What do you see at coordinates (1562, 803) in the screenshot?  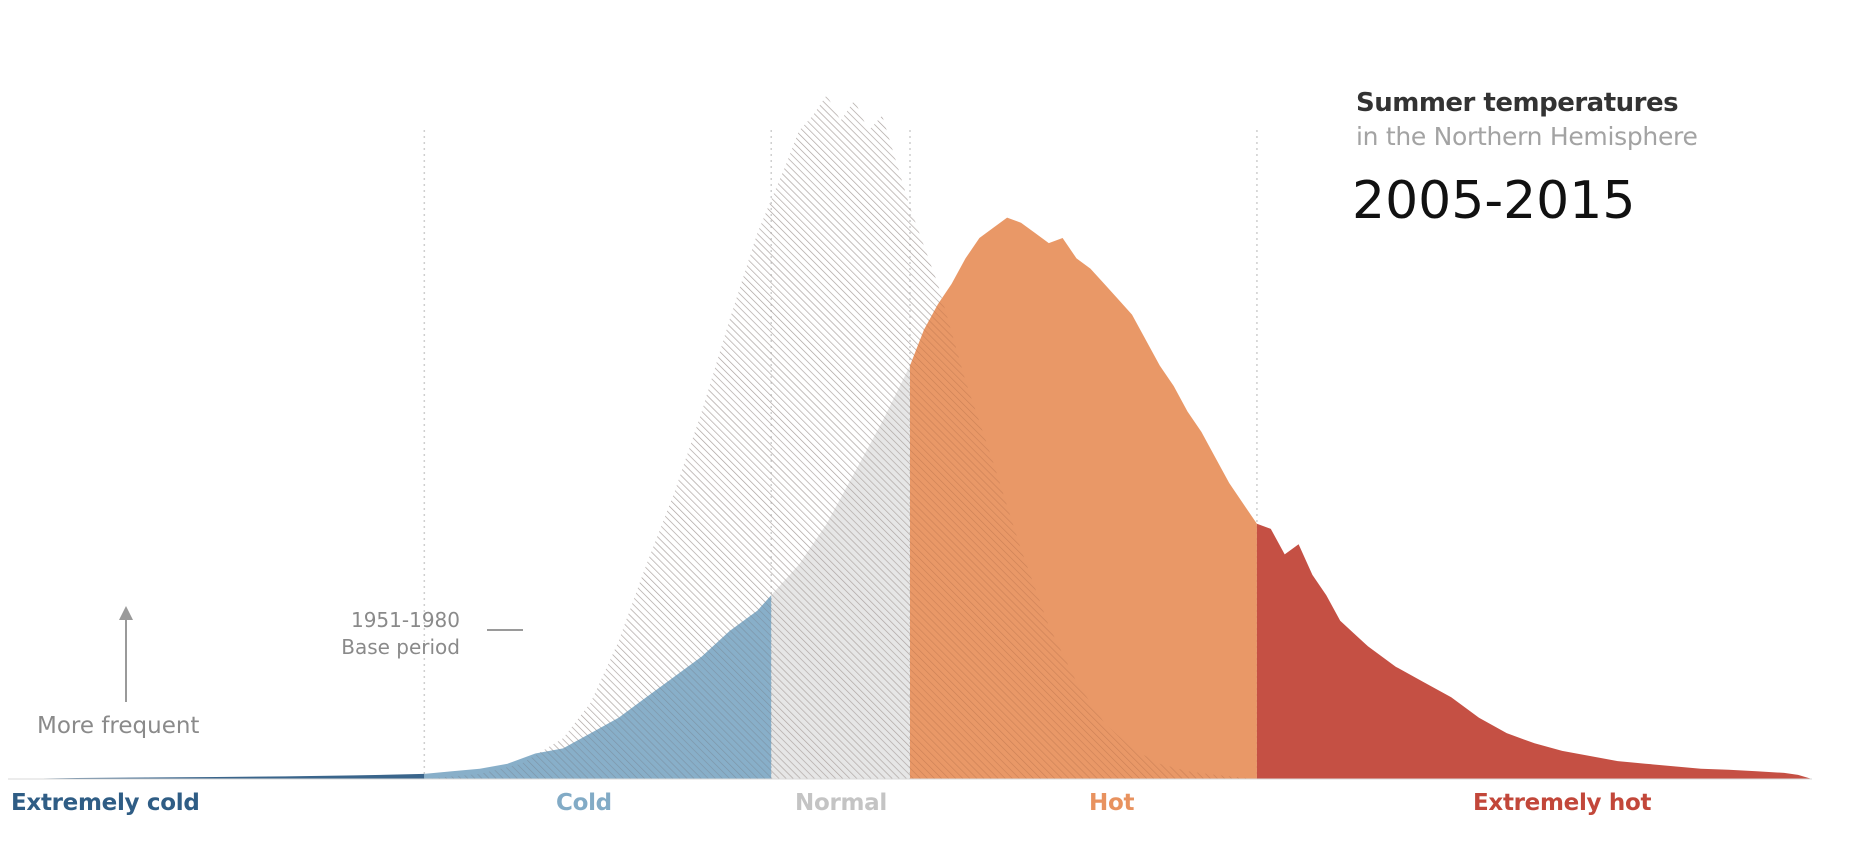 I see `category-label-extremely-hot: Extremely hot` at bounding box center [1562, 803].